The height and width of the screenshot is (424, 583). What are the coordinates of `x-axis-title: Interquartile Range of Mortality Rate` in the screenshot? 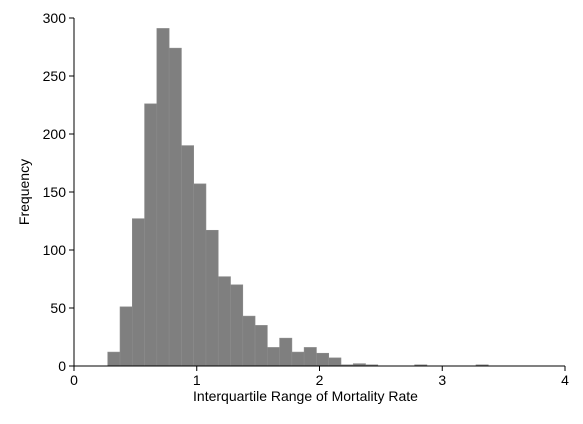 It's located at (305, 396).